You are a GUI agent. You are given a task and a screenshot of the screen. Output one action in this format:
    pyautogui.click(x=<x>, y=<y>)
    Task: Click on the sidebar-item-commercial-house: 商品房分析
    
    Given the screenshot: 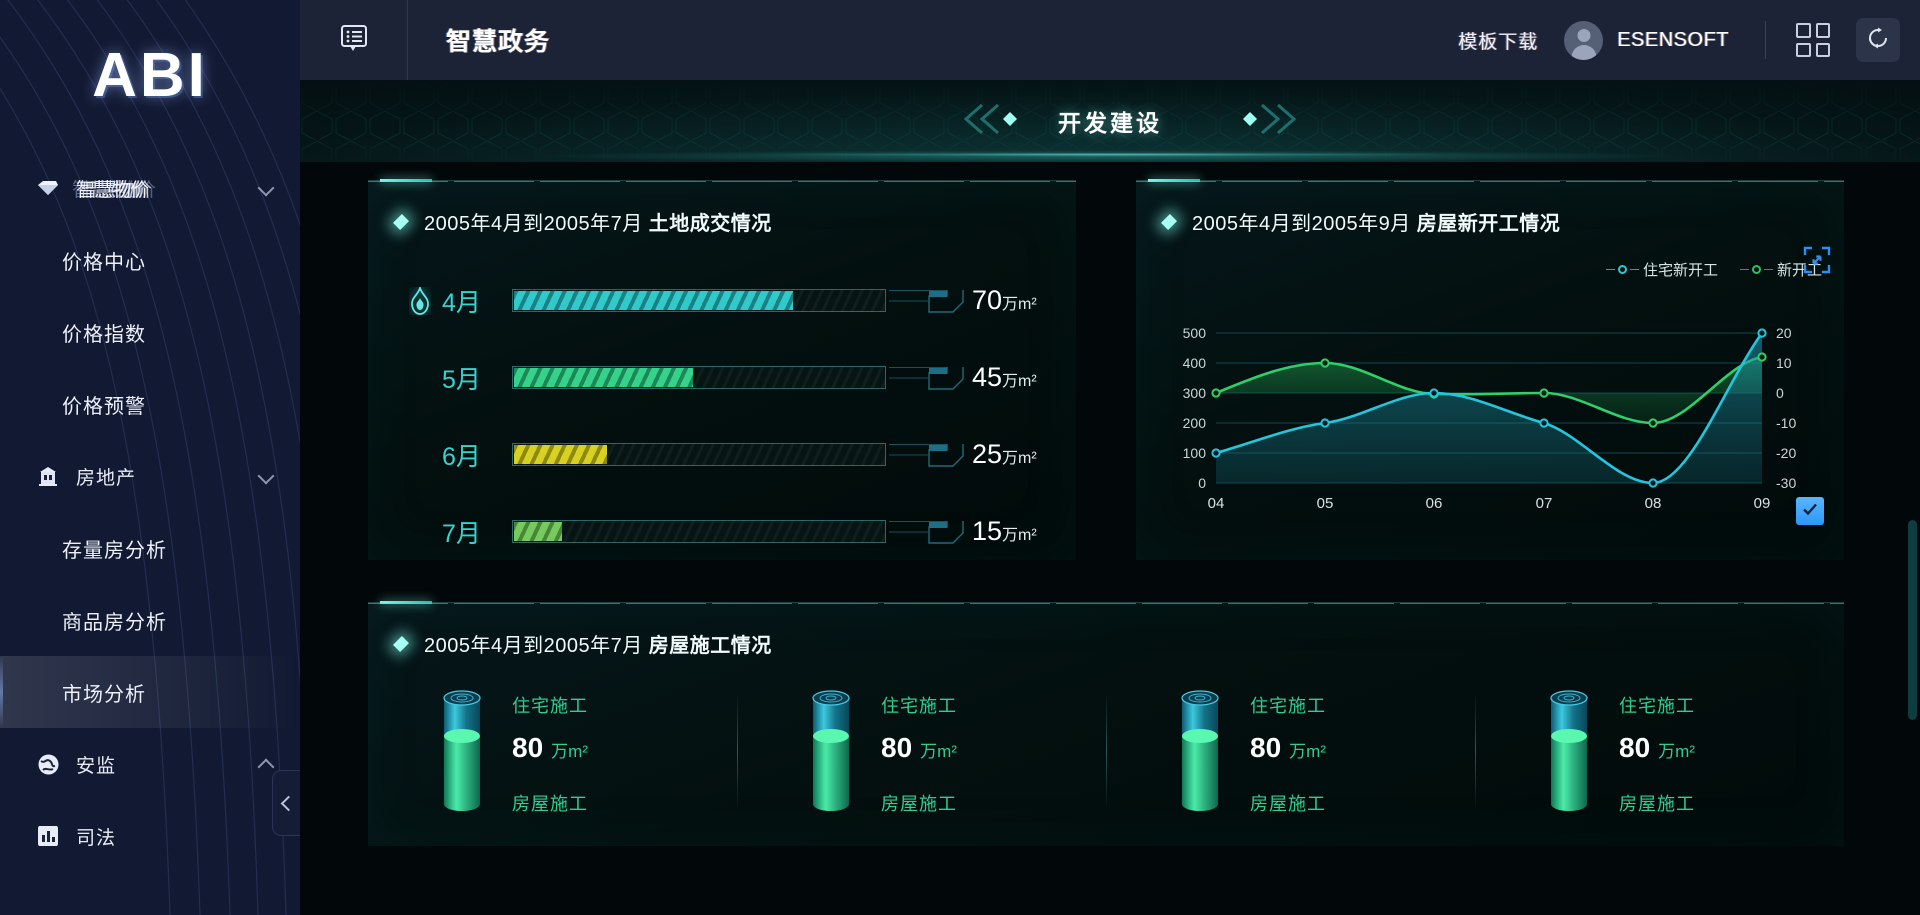 What is the action you would take?
    pyautogui.click(x=150, y=620)
    